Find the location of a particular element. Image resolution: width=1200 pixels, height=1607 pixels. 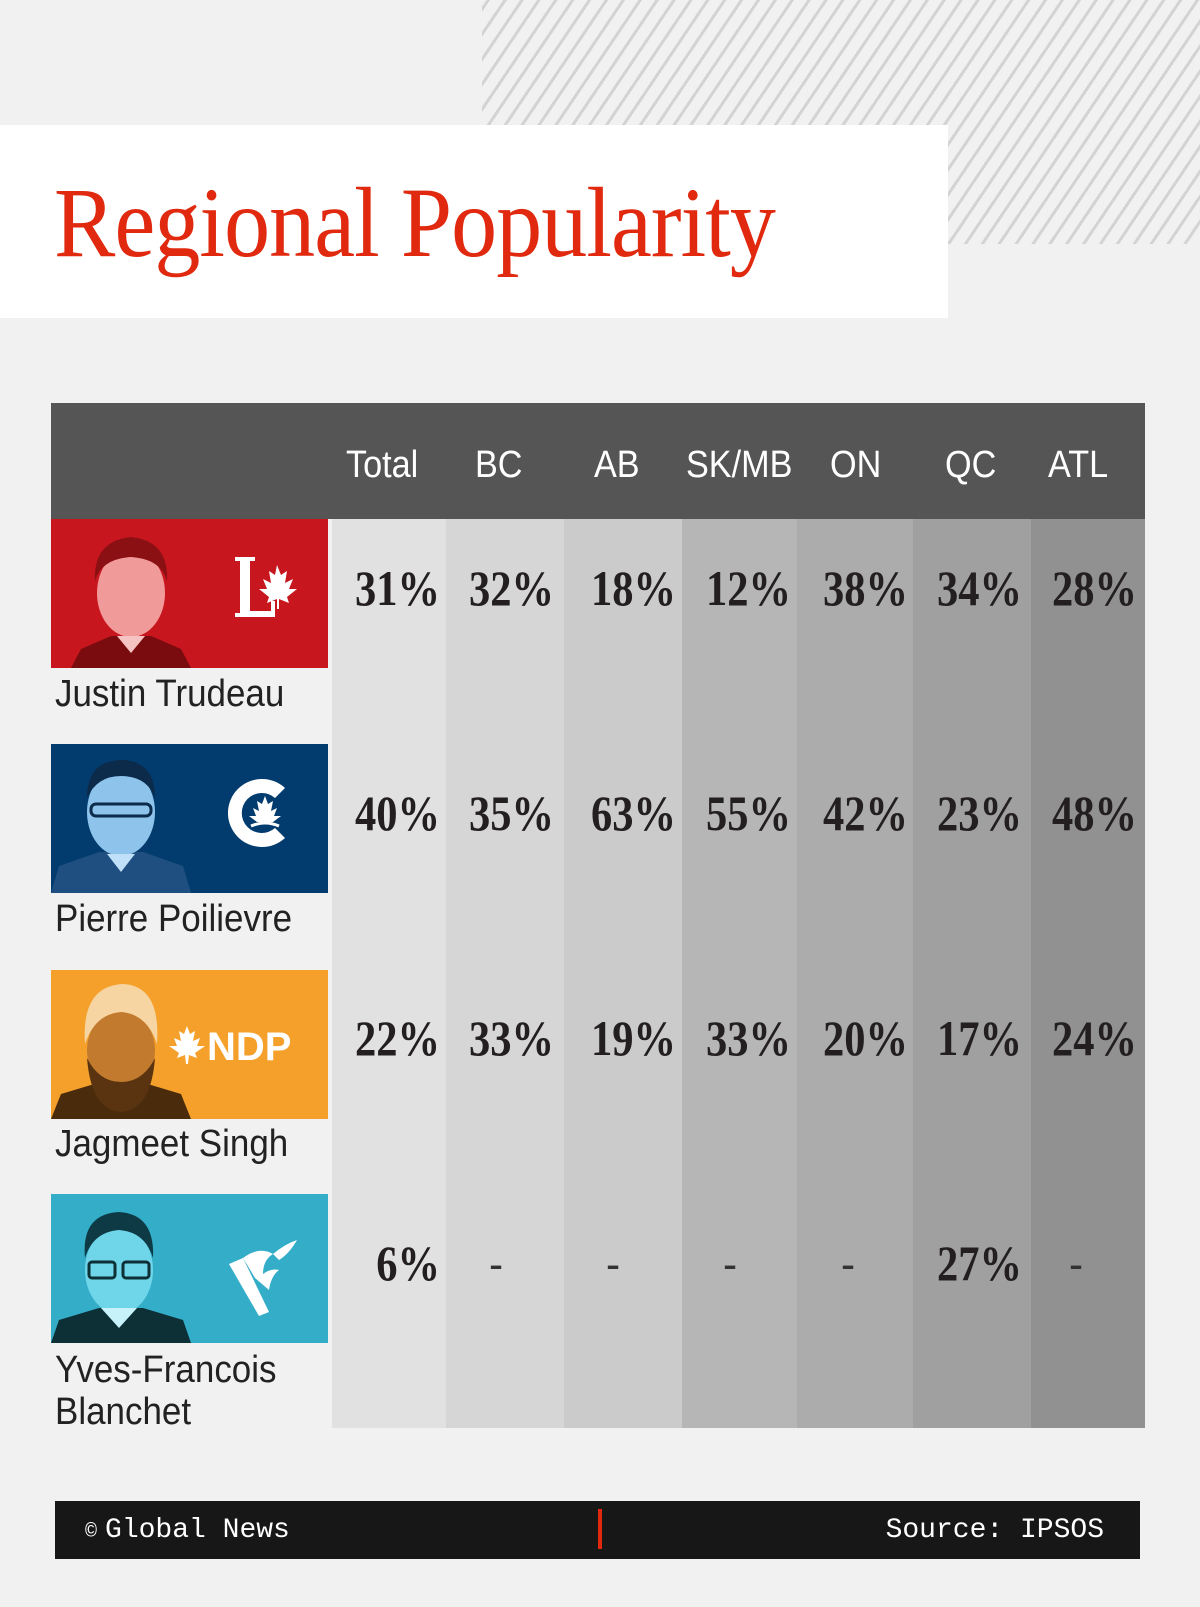

conservative-logo-icon is located at coordinates (256, 813).